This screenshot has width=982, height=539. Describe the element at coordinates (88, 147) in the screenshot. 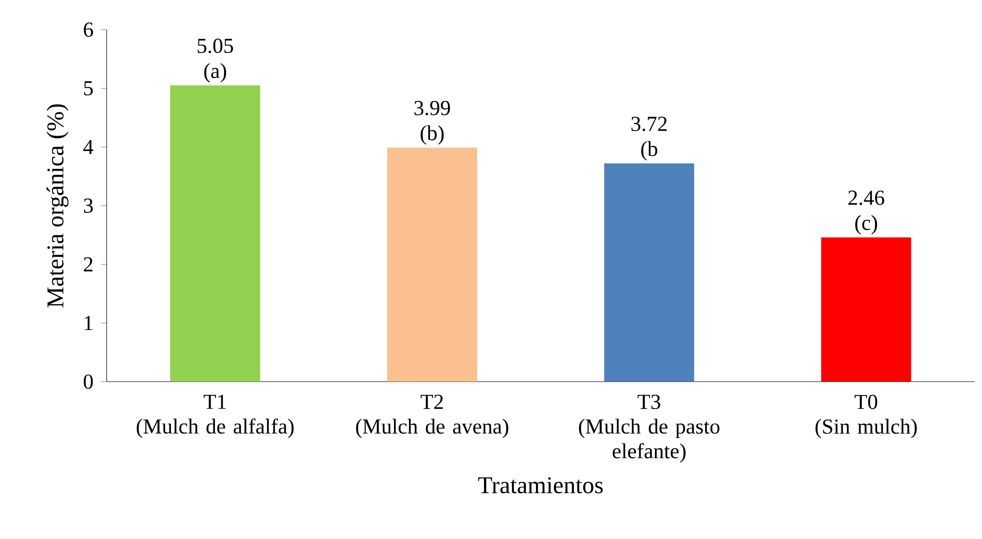

I see `y-tick-label: 4` at that location.